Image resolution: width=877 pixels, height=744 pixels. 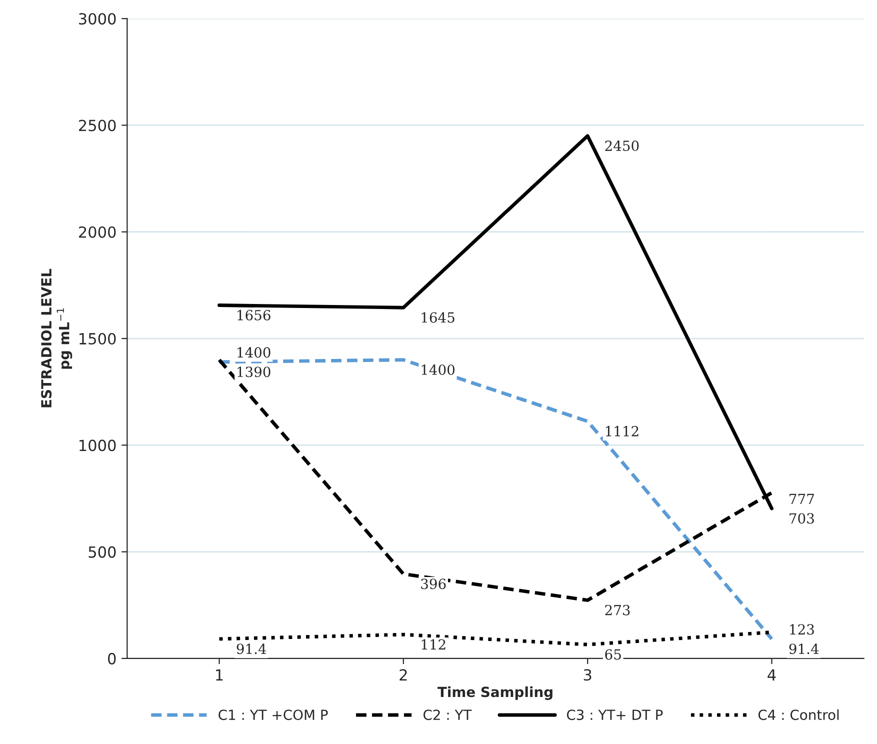 I want to click on legend-label: C3 : YT+ DT P, so click(x=614, y=715).